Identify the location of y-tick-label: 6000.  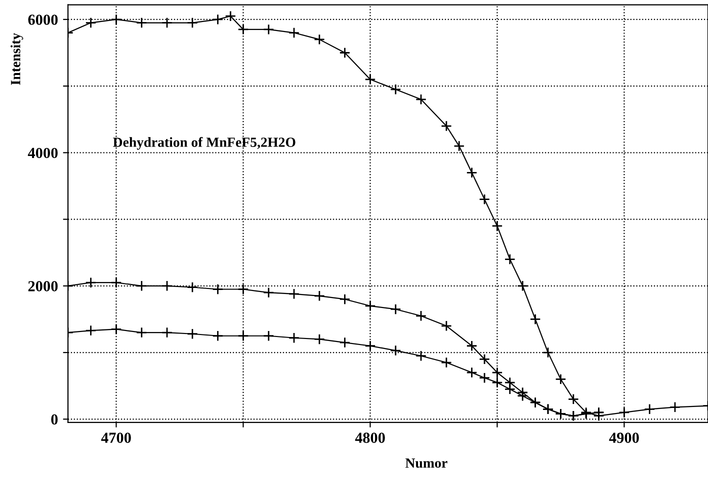
(43, 19).